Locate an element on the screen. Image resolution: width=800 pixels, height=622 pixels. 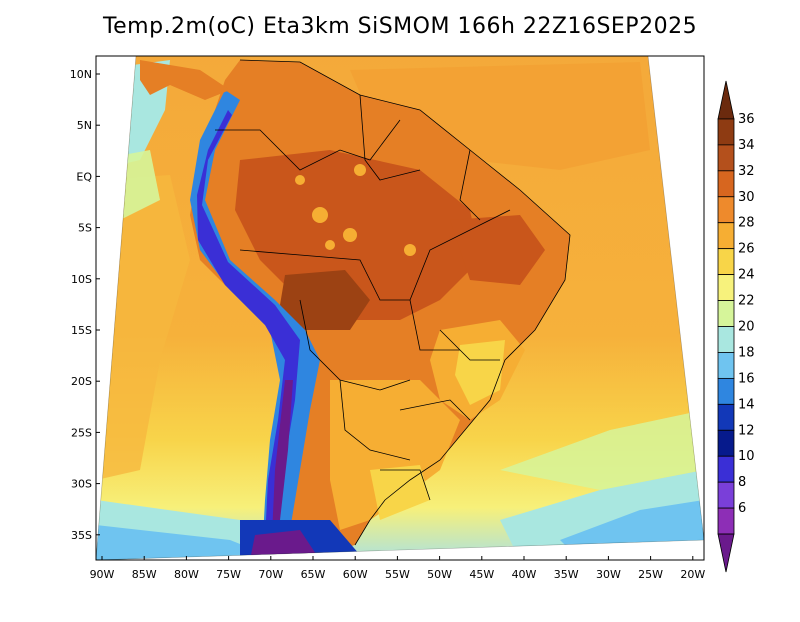
colorbar-label: 8 is located at coordinates (742, 482).